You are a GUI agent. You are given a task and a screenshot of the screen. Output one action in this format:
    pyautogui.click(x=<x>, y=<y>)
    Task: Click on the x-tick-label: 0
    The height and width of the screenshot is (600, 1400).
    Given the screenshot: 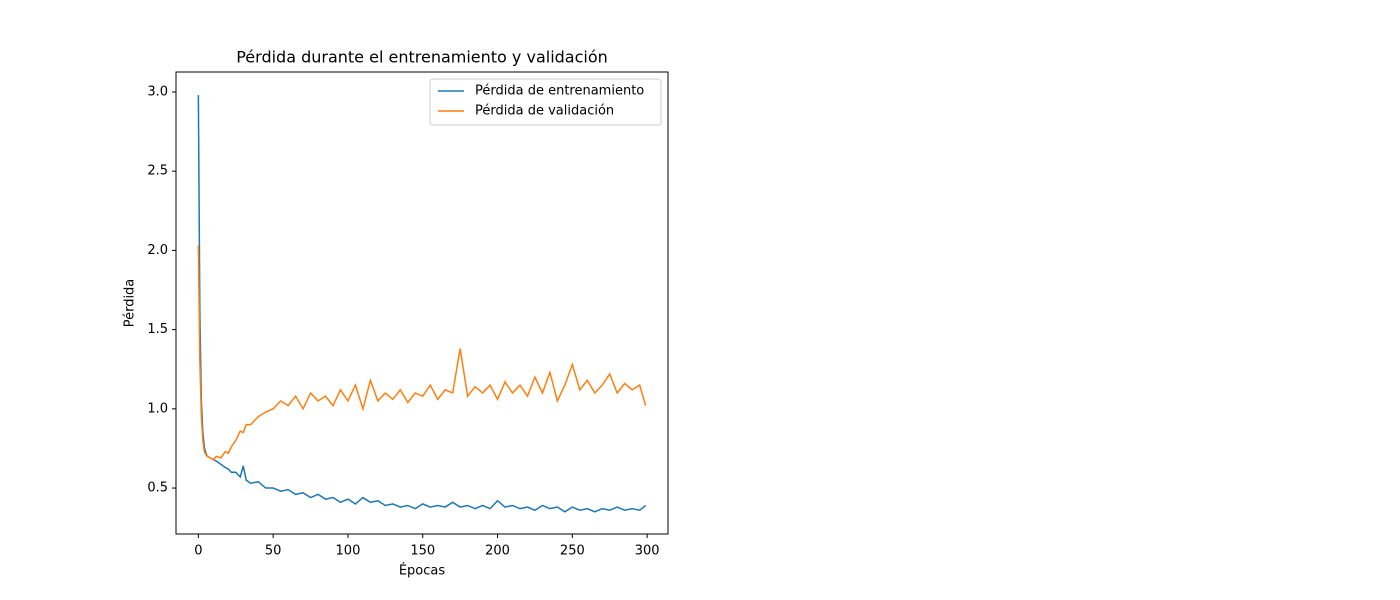 What is the action you would take?
    pyautogui.click(x=198, y=551)
    